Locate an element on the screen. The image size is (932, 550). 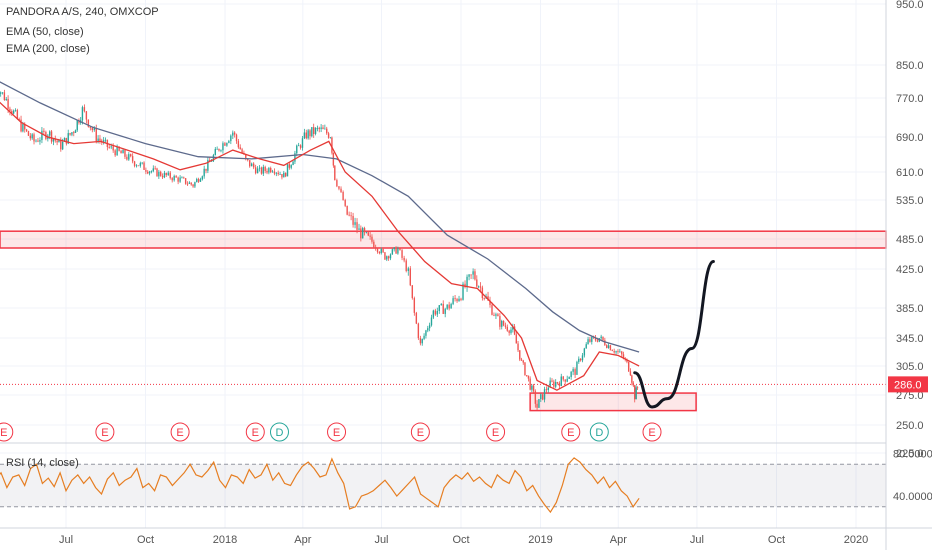
event-circle is located at coordinates (652, 432).